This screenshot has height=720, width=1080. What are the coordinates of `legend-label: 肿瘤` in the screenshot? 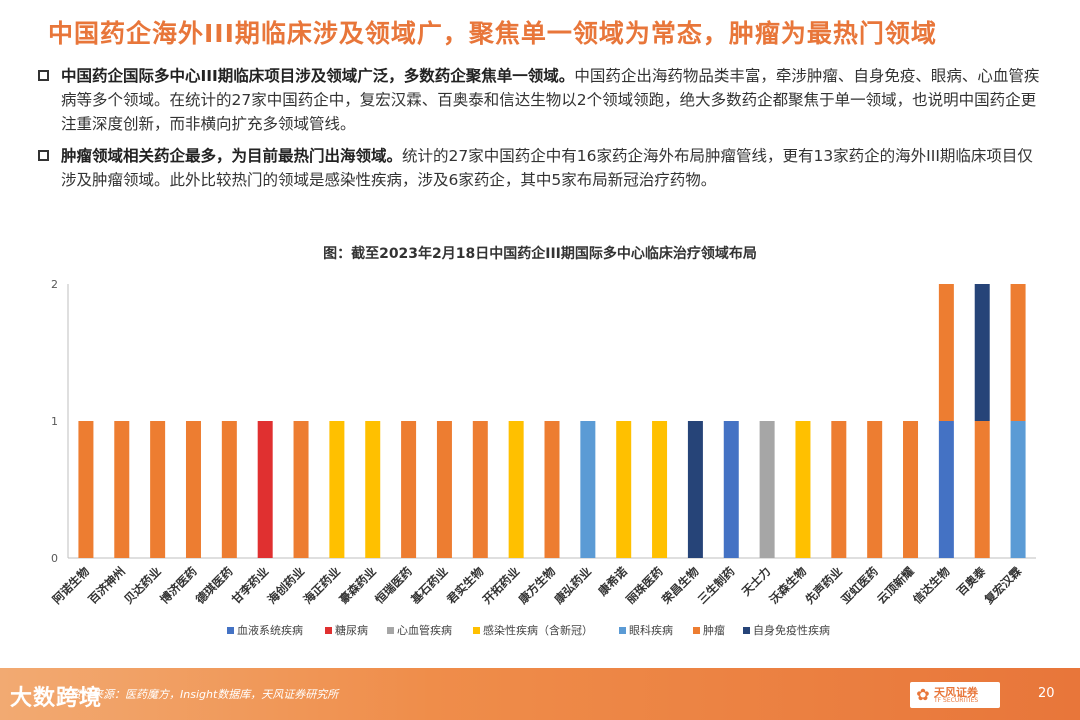 It's located at (714, 630).